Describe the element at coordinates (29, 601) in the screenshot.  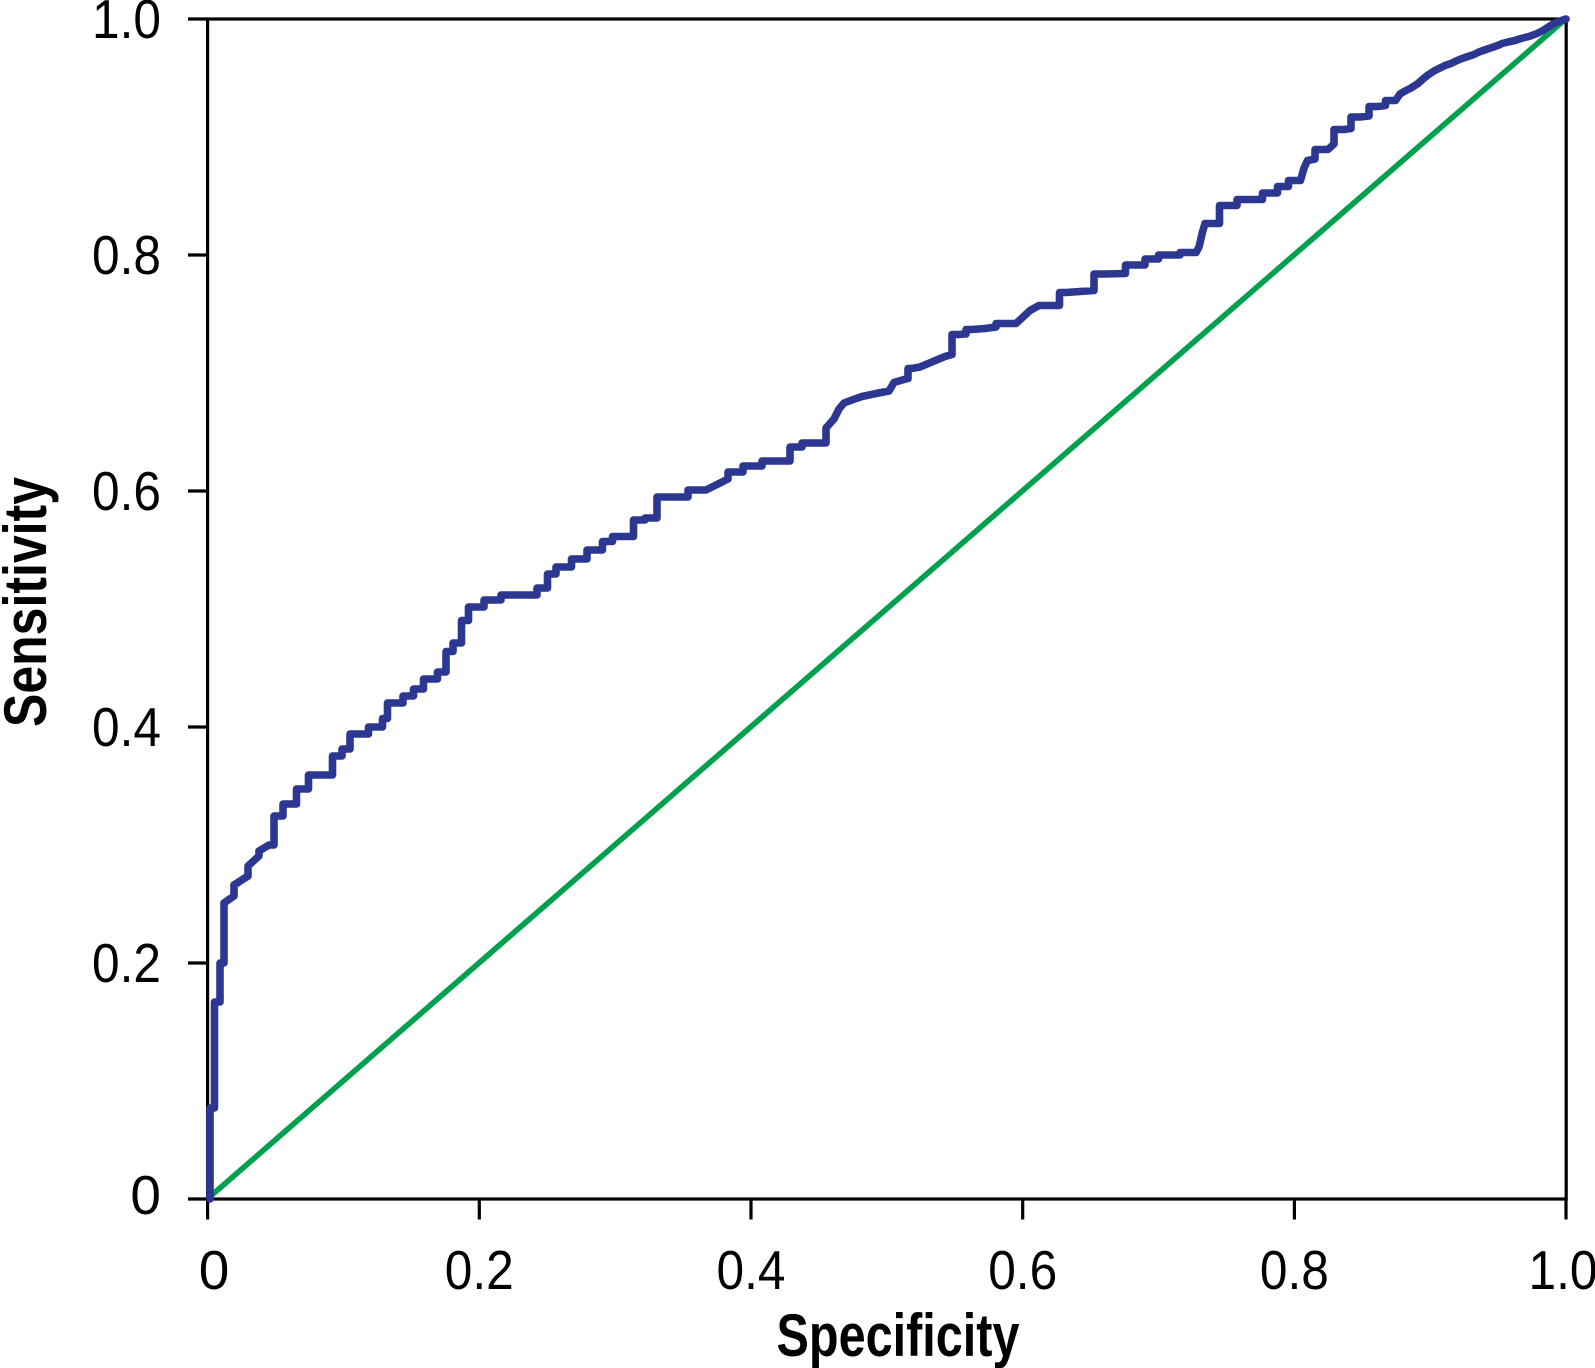
I see `svg-text: Sensitivity` at that location.